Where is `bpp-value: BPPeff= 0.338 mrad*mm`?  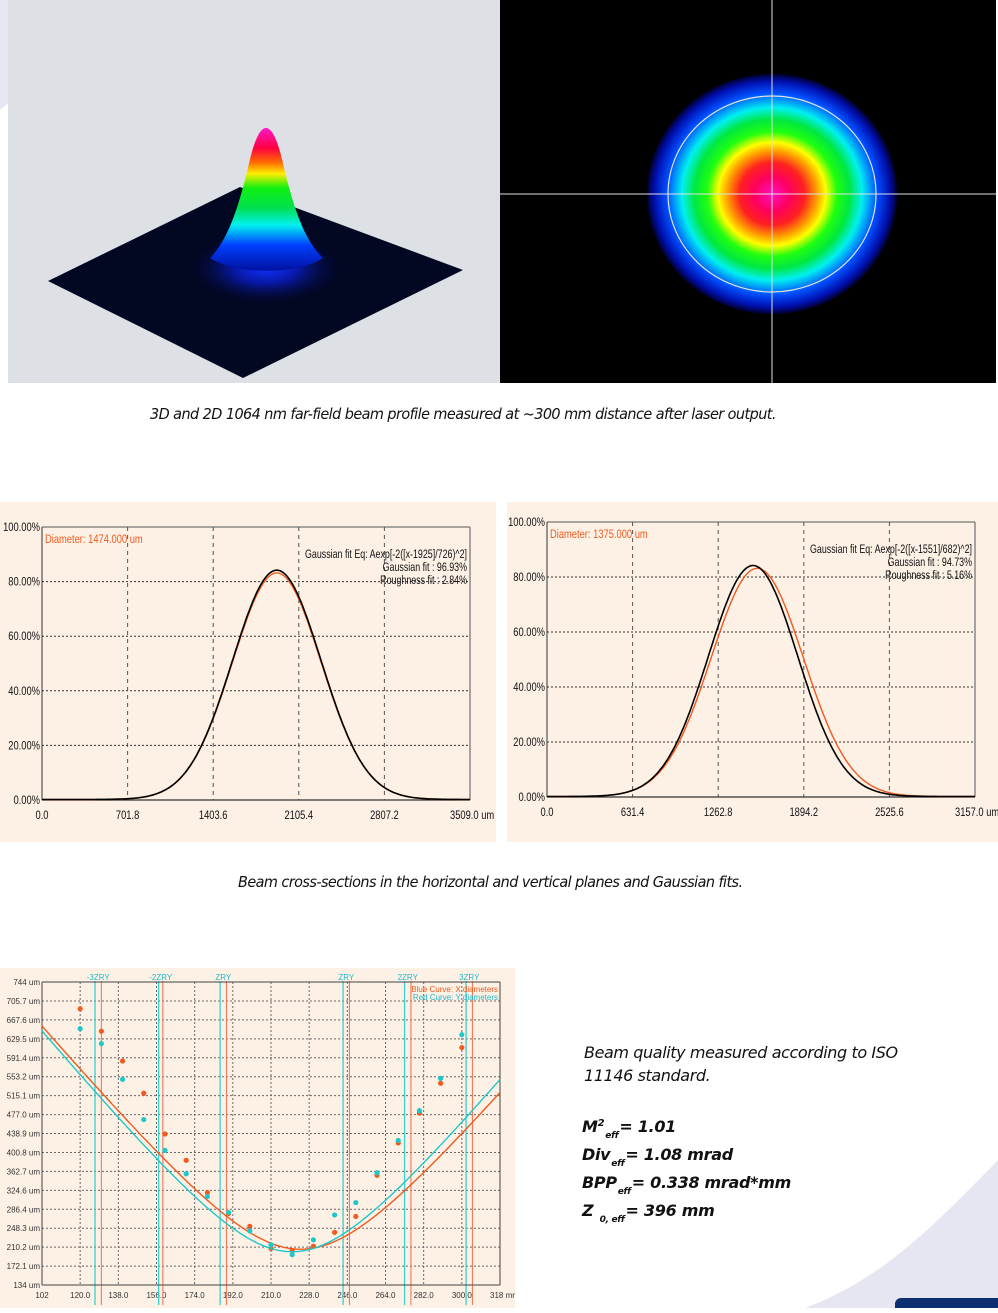
bpp-value: BPPeff= 0.338 mrad*mm is located at coordinates (686, 1185).